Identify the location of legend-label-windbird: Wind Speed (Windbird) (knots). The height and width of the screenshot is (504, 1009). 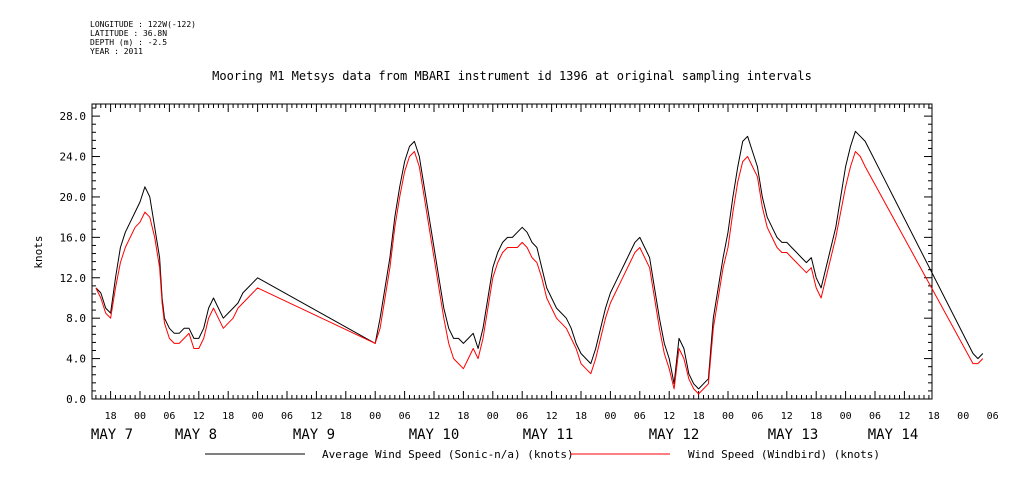
(784, 454).